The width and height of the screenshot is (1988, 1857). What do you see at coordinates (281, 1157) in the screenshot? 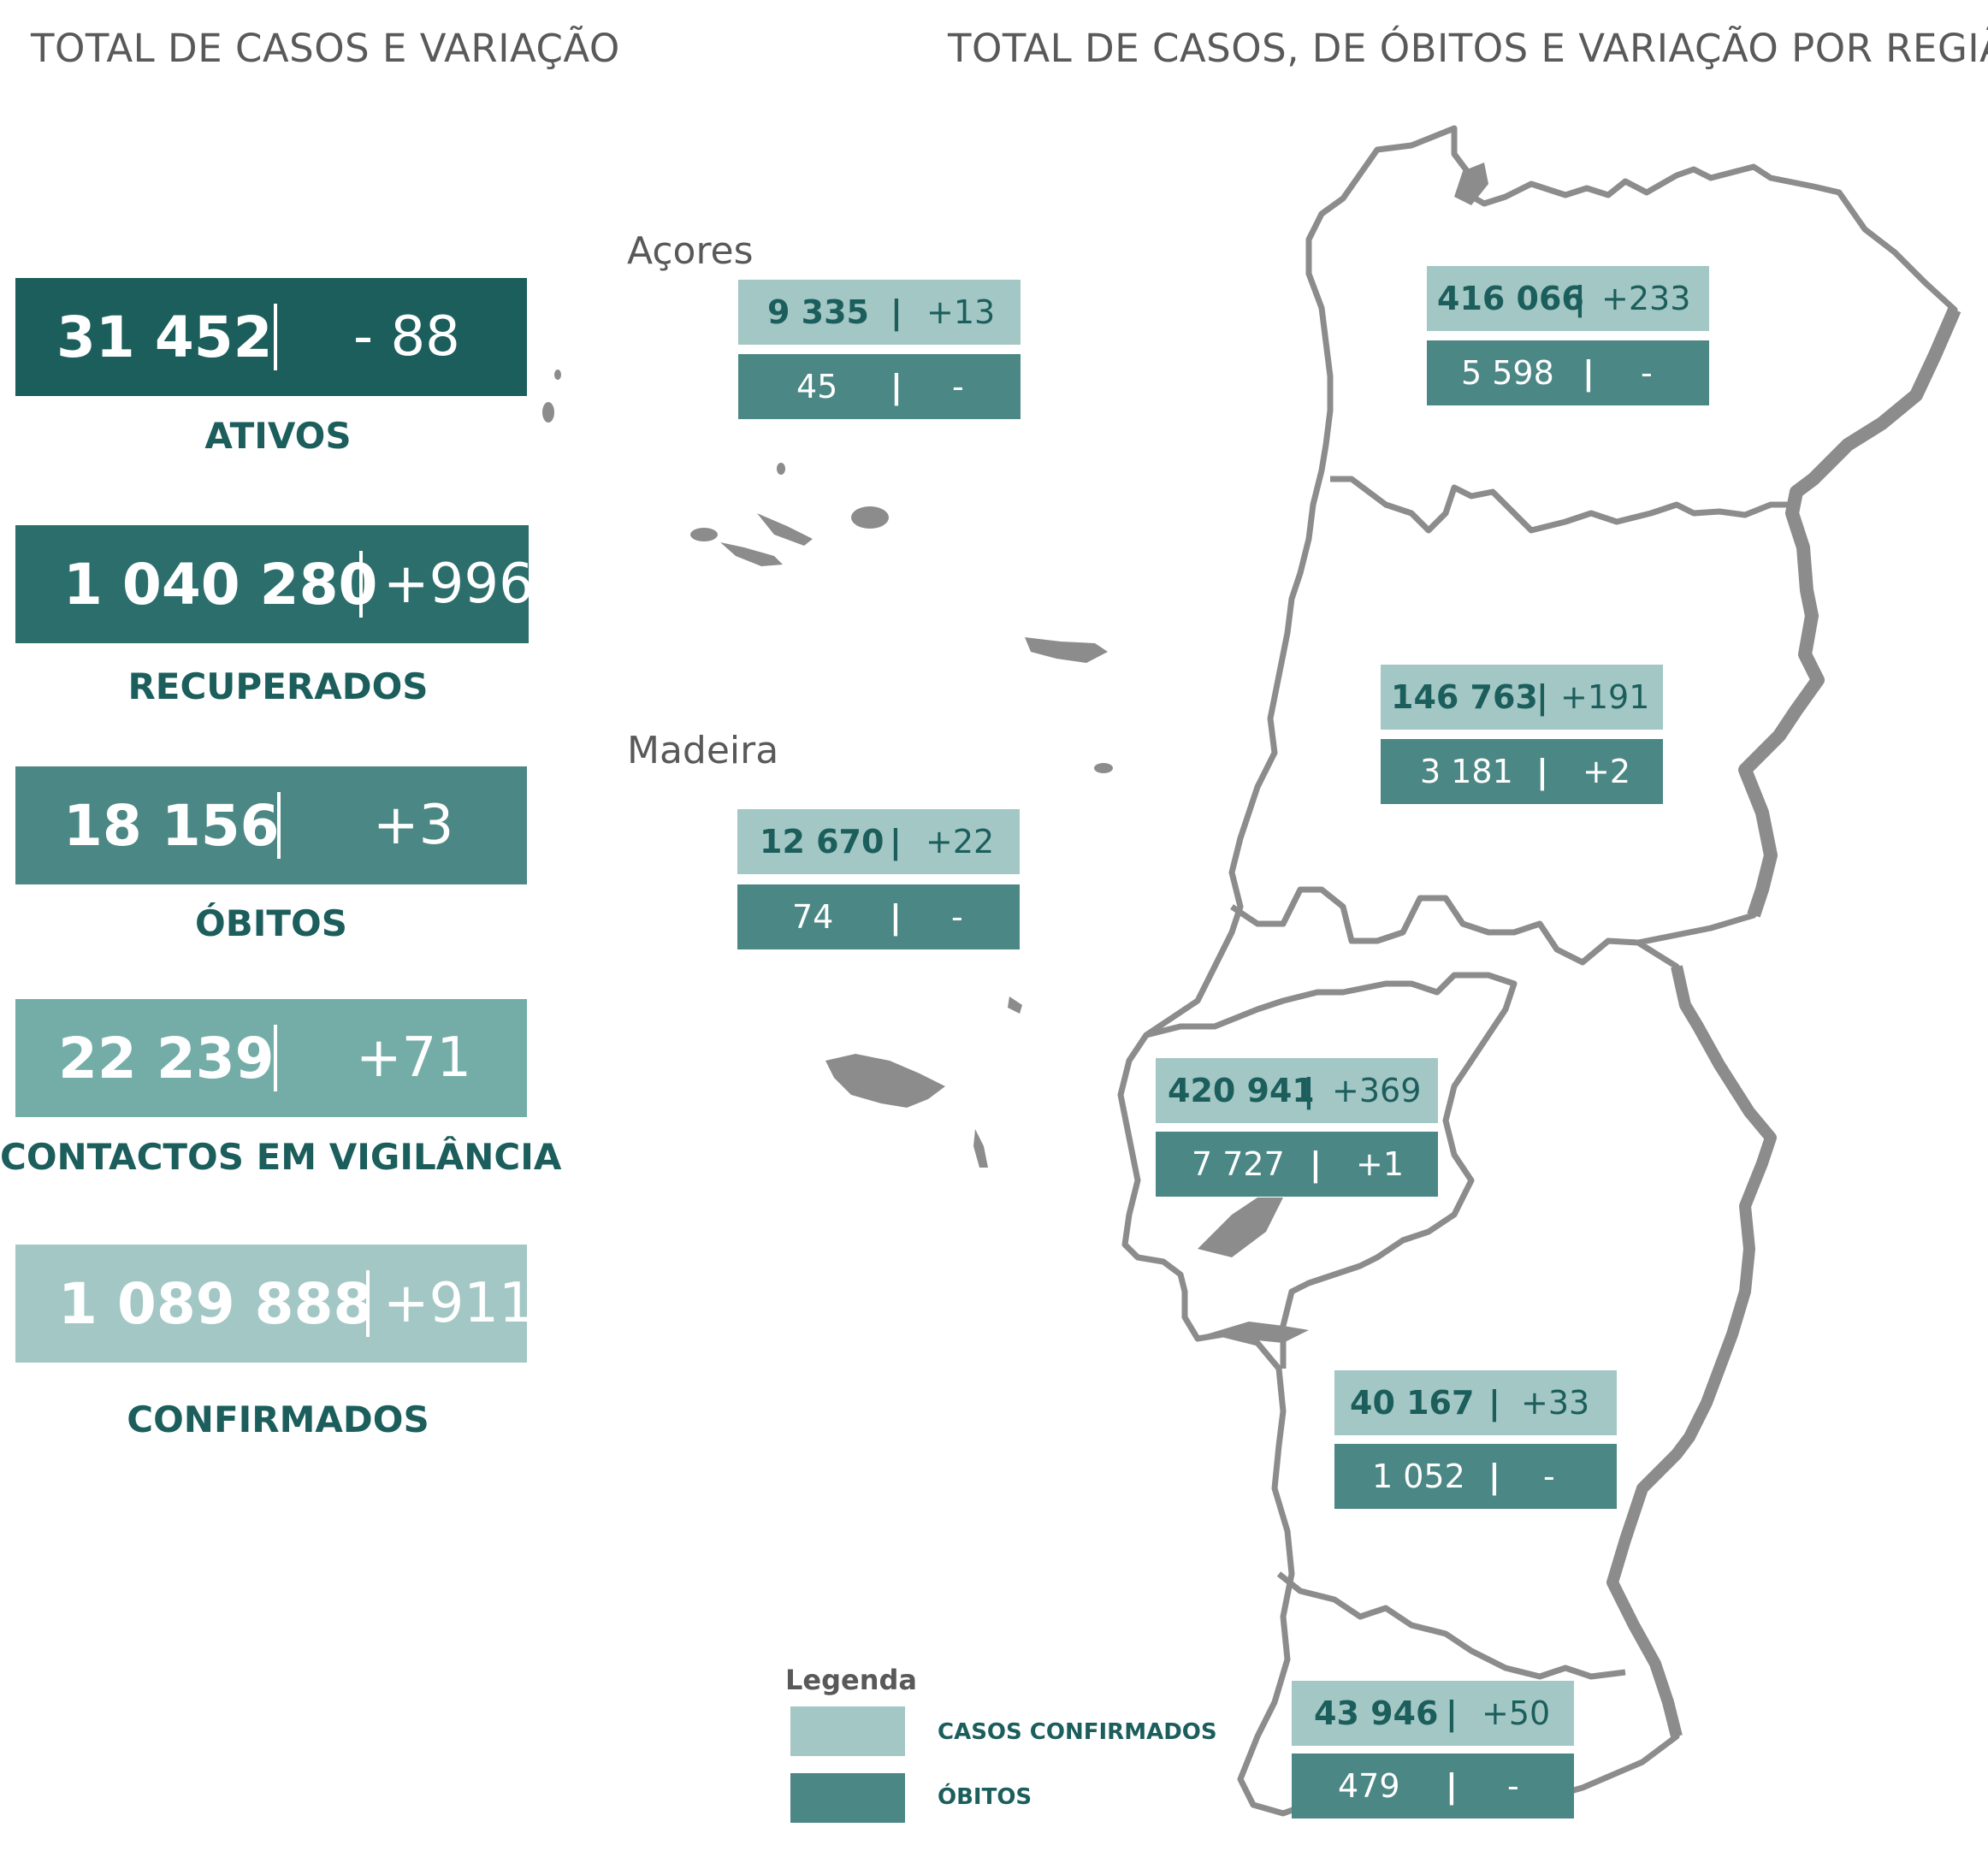
I see `contactos-label: CONTACTOS EM VIGILÂNCIA` at bounding box center [281, 1157].